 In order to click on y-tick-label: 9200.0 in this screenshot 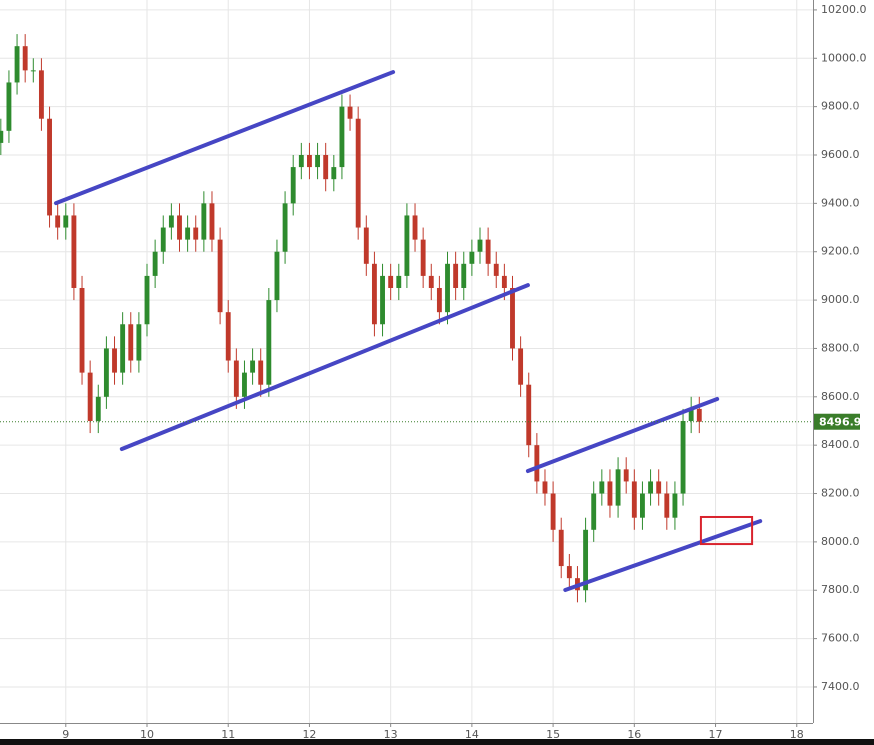, I will do `click(840, 251)`.